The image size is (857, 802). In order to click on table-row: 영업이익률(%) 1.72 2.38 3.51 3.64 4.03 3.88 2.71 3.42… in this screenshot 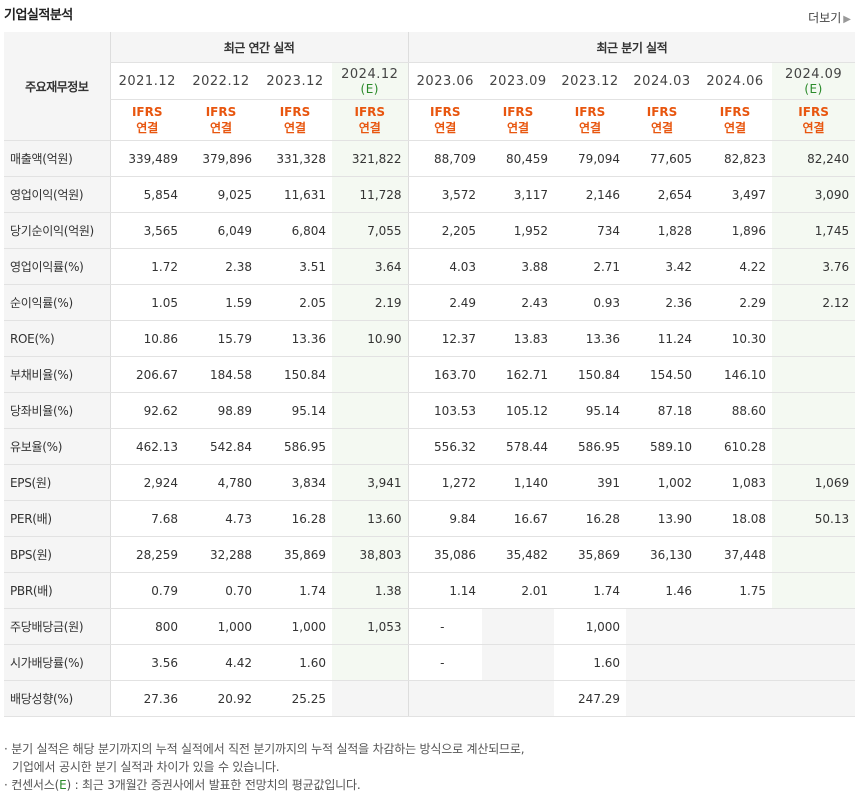, I will do `click(430, 266)`.